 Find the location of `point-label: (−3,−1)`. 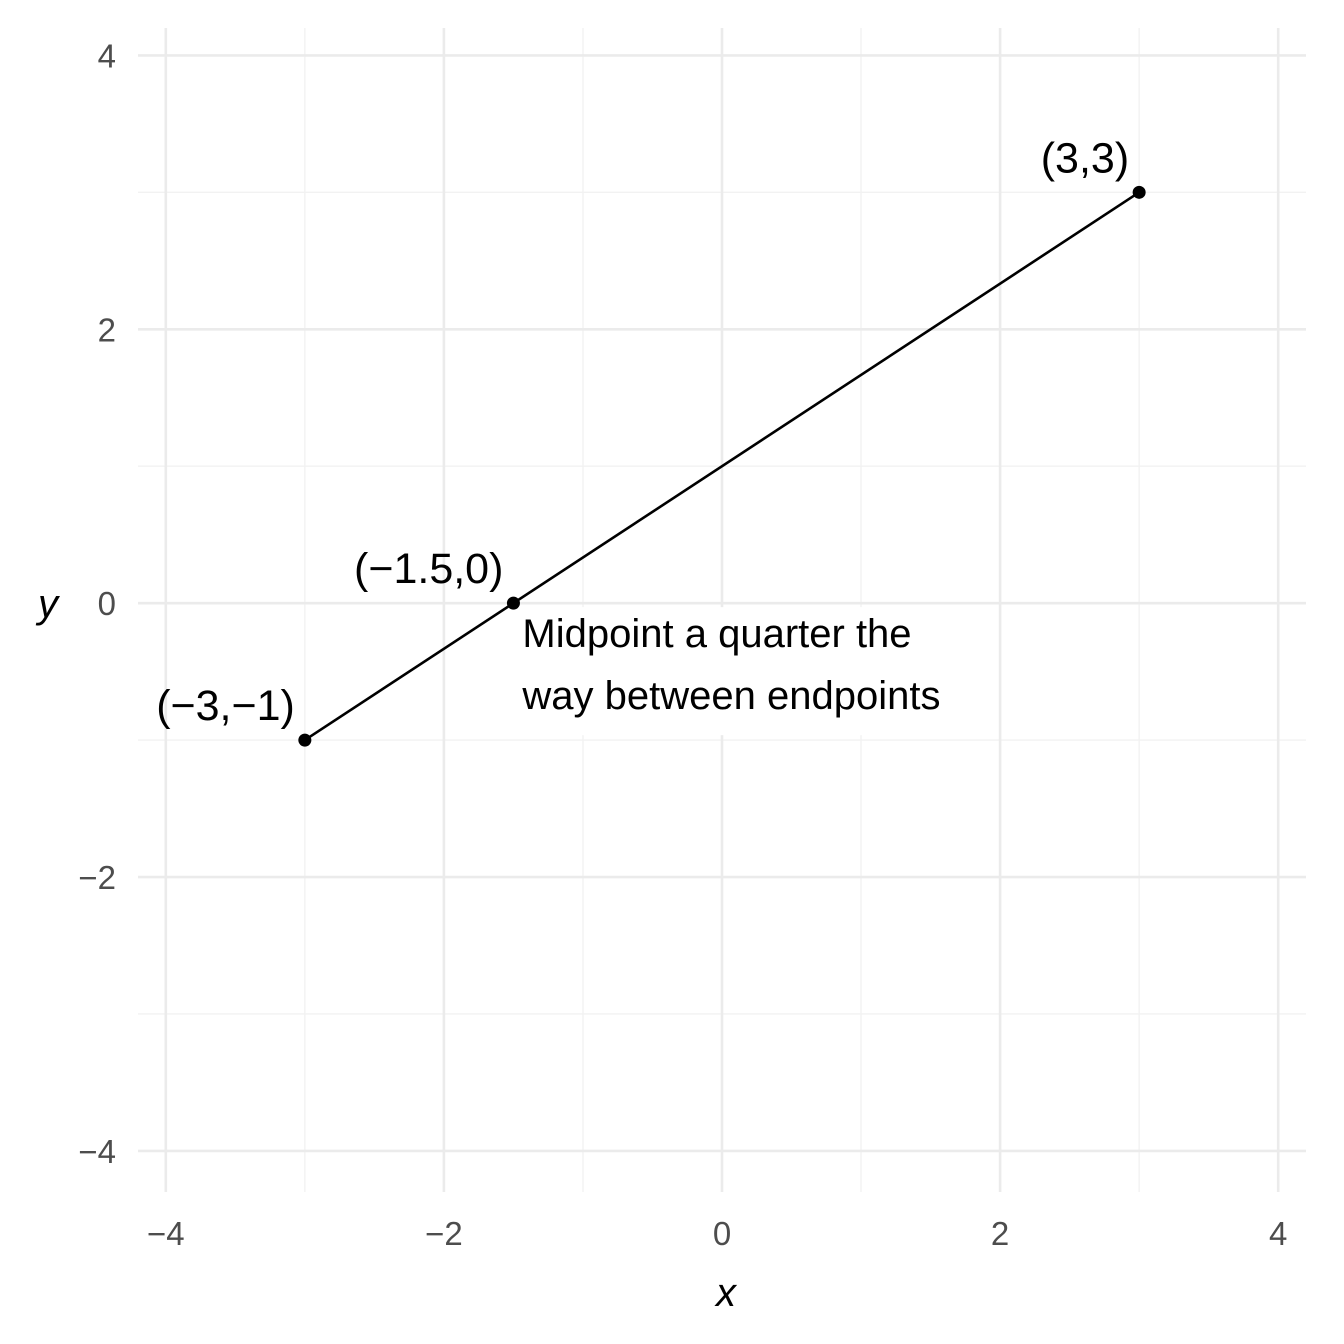

point-label: (−3,−1) is located at coordinates (225, 706).